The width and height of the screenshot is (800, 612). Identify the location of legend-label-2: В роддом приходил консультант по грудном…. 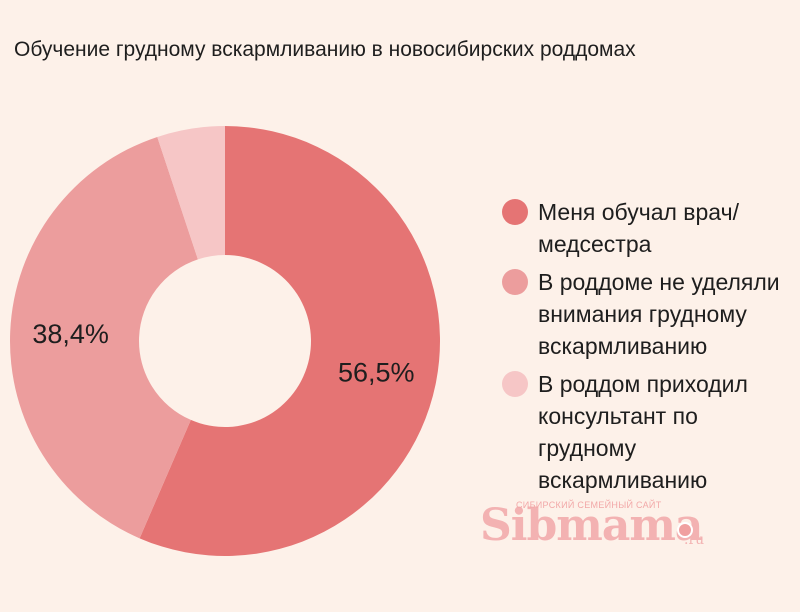
(643, 432).